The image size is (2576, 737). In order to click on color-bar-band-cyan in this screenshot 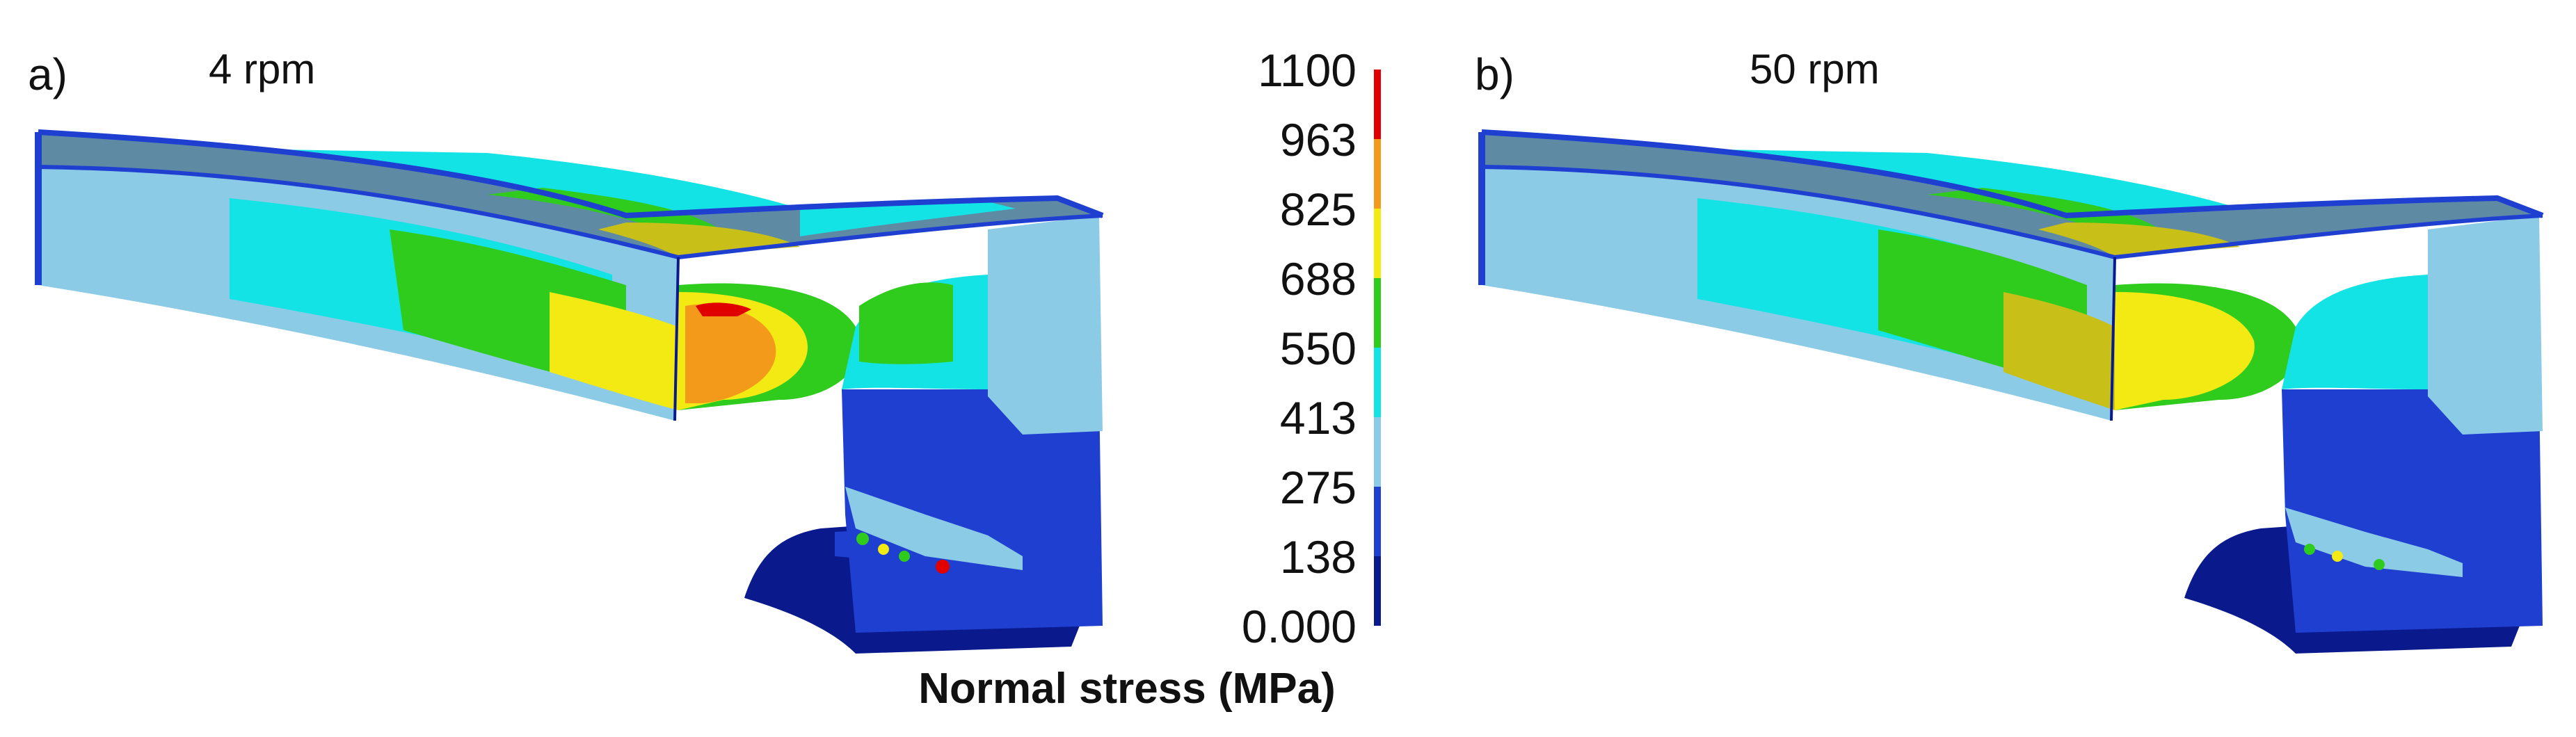, I will do `click(1377, 382)`.